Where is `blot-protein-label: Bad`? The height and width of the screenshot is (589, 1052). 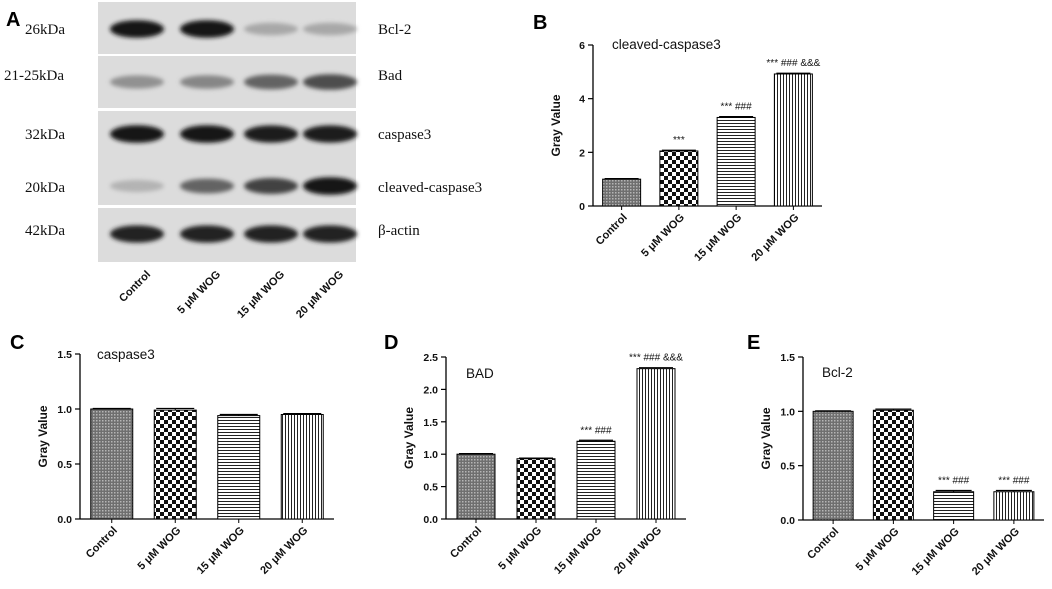
blot-protein-label: Bad is located at coordinates (390, 76).